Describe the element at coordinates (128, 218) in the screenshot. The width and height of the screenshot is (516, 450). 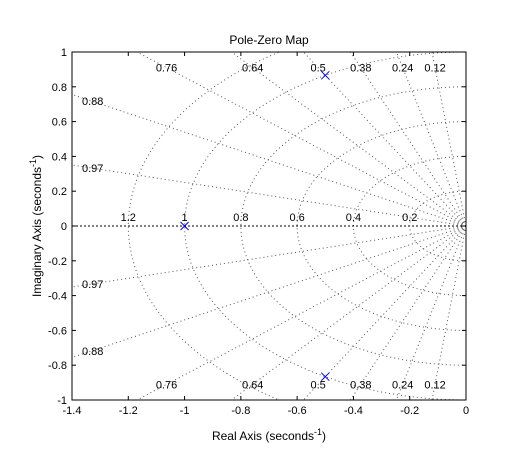
I see `frequency-label: 1.2` at that location.